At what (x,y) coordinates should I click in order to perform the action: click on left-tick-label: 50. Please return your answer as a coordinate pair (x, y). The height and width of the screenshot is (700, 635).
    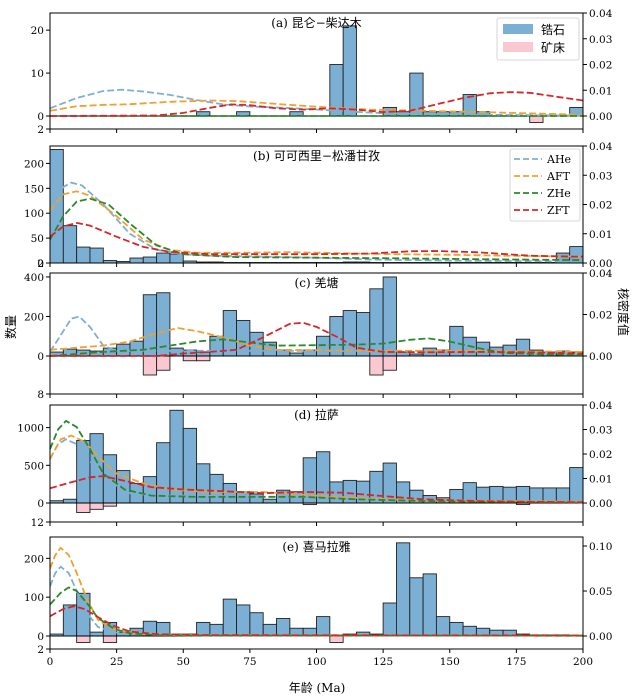
    Looking at the image, I should click on (37, 239).